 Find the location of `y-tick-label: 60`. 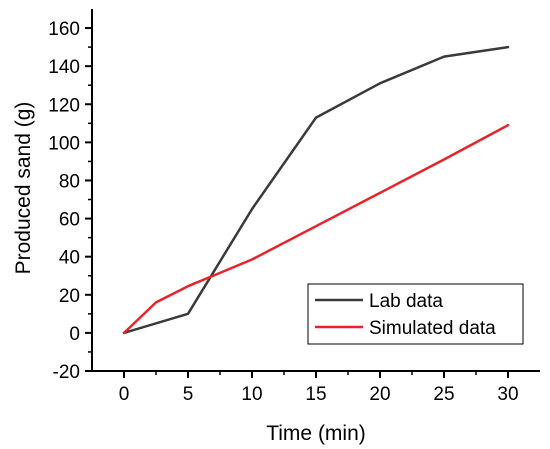

y-tick-label: 60 is located at coordinates (69, 220).